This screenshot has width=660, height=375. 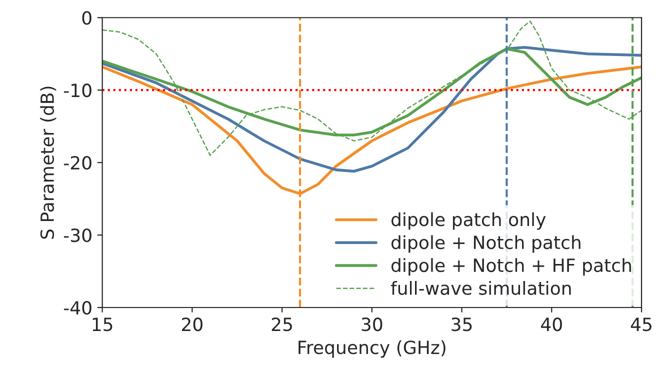 What do you see at coordinates (480, 288) in the screenshot?
I see `legend-label: full-wave simulation` at bounding box center [480, 288].